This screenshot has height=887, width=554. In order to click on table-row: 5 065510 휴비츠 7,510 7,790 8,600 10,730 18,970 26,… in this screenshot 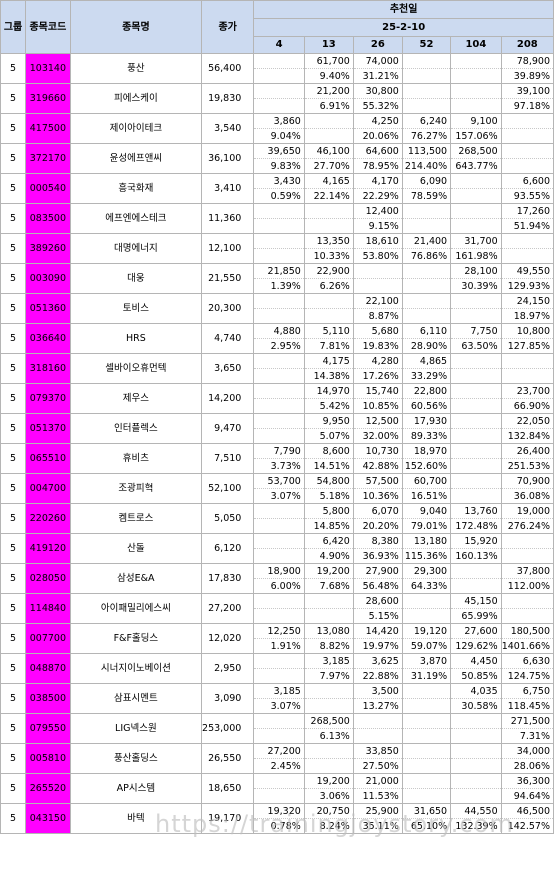, I will do `click(277, 458)`.